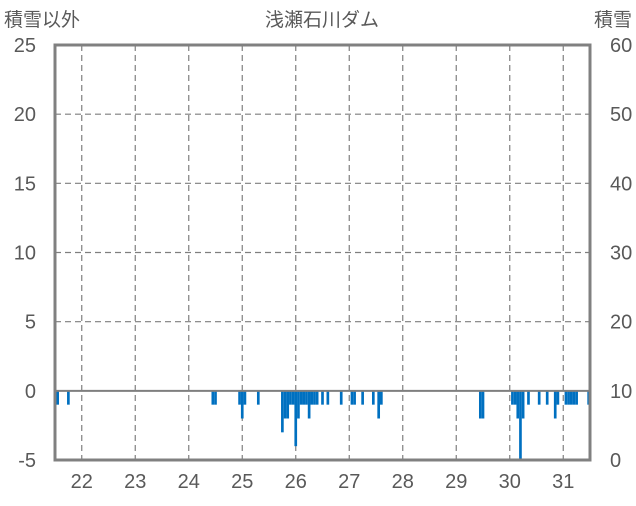 This screenshot has width=636, height=506. What do you see at coordinates (621, 392) in the screenshot?
I see `right-tick-label: 10` at bounding box center [621, 392].